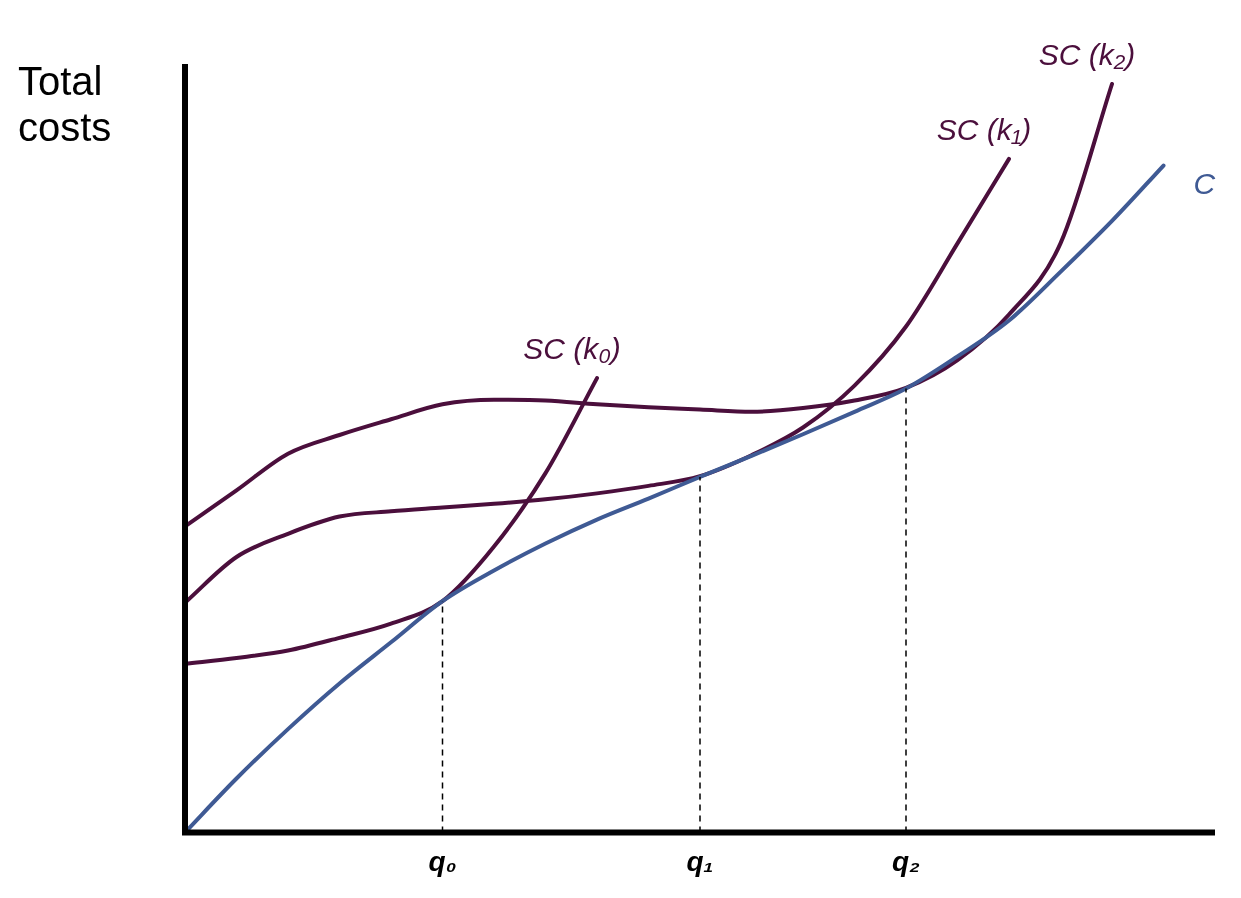 The height and width of the screenshot is (898, 1241). I want to click on y-axis-title: Total costs, so click(65, 104).